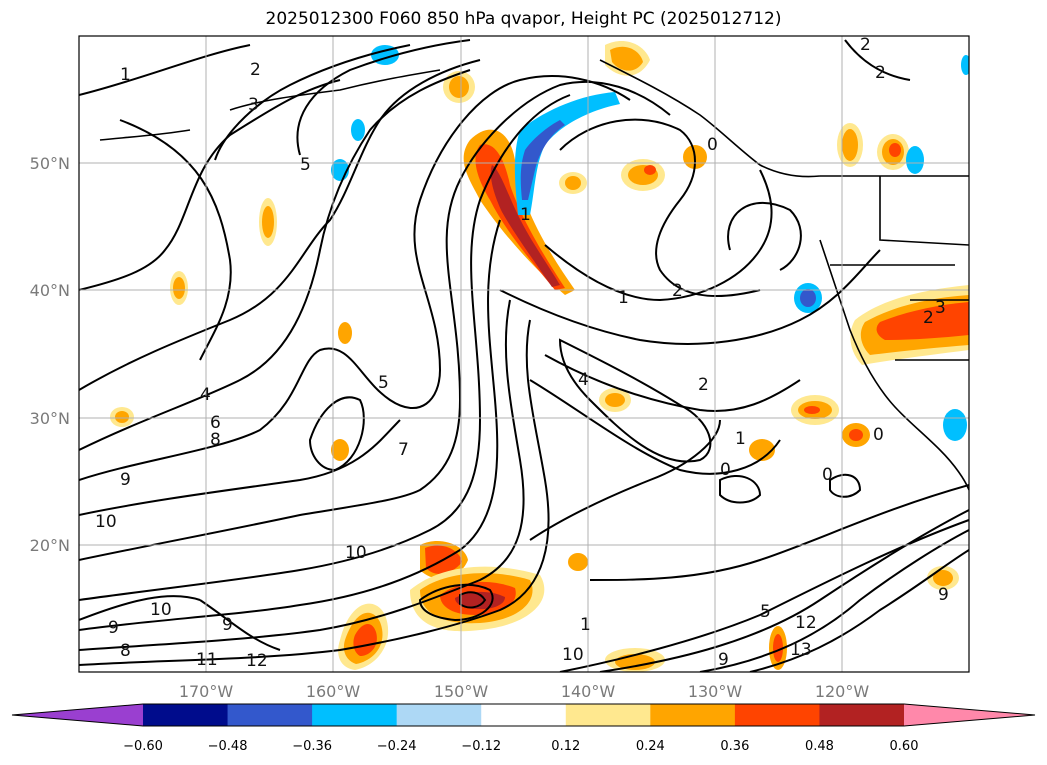 This screenshot has height=765, width=1047. What do you see at coordinates (207, 660) in the screenshot?
I see `contour-label: 11` at bounding box center [207, 660].